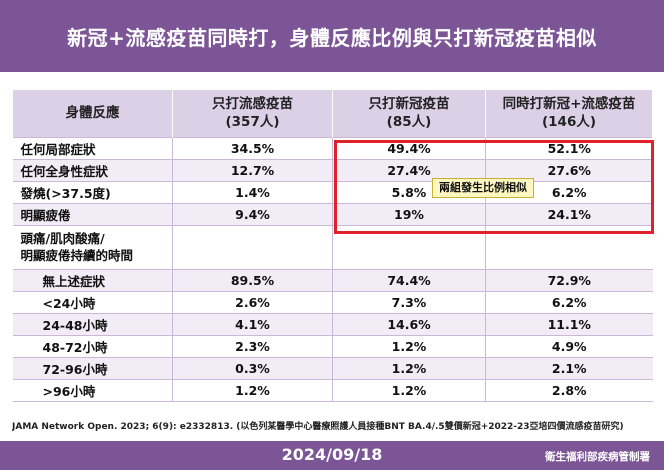  Describe the element at coordinates (409, 302) in the screenshot. I see `table-cell: 7.3%` at that location.